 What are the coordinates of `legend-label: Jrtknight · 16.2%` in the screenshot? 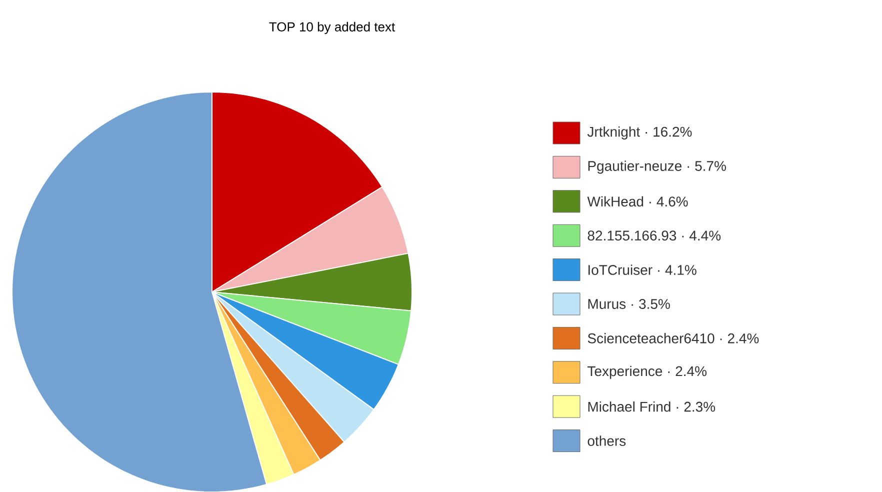 It's located at (639, 133).